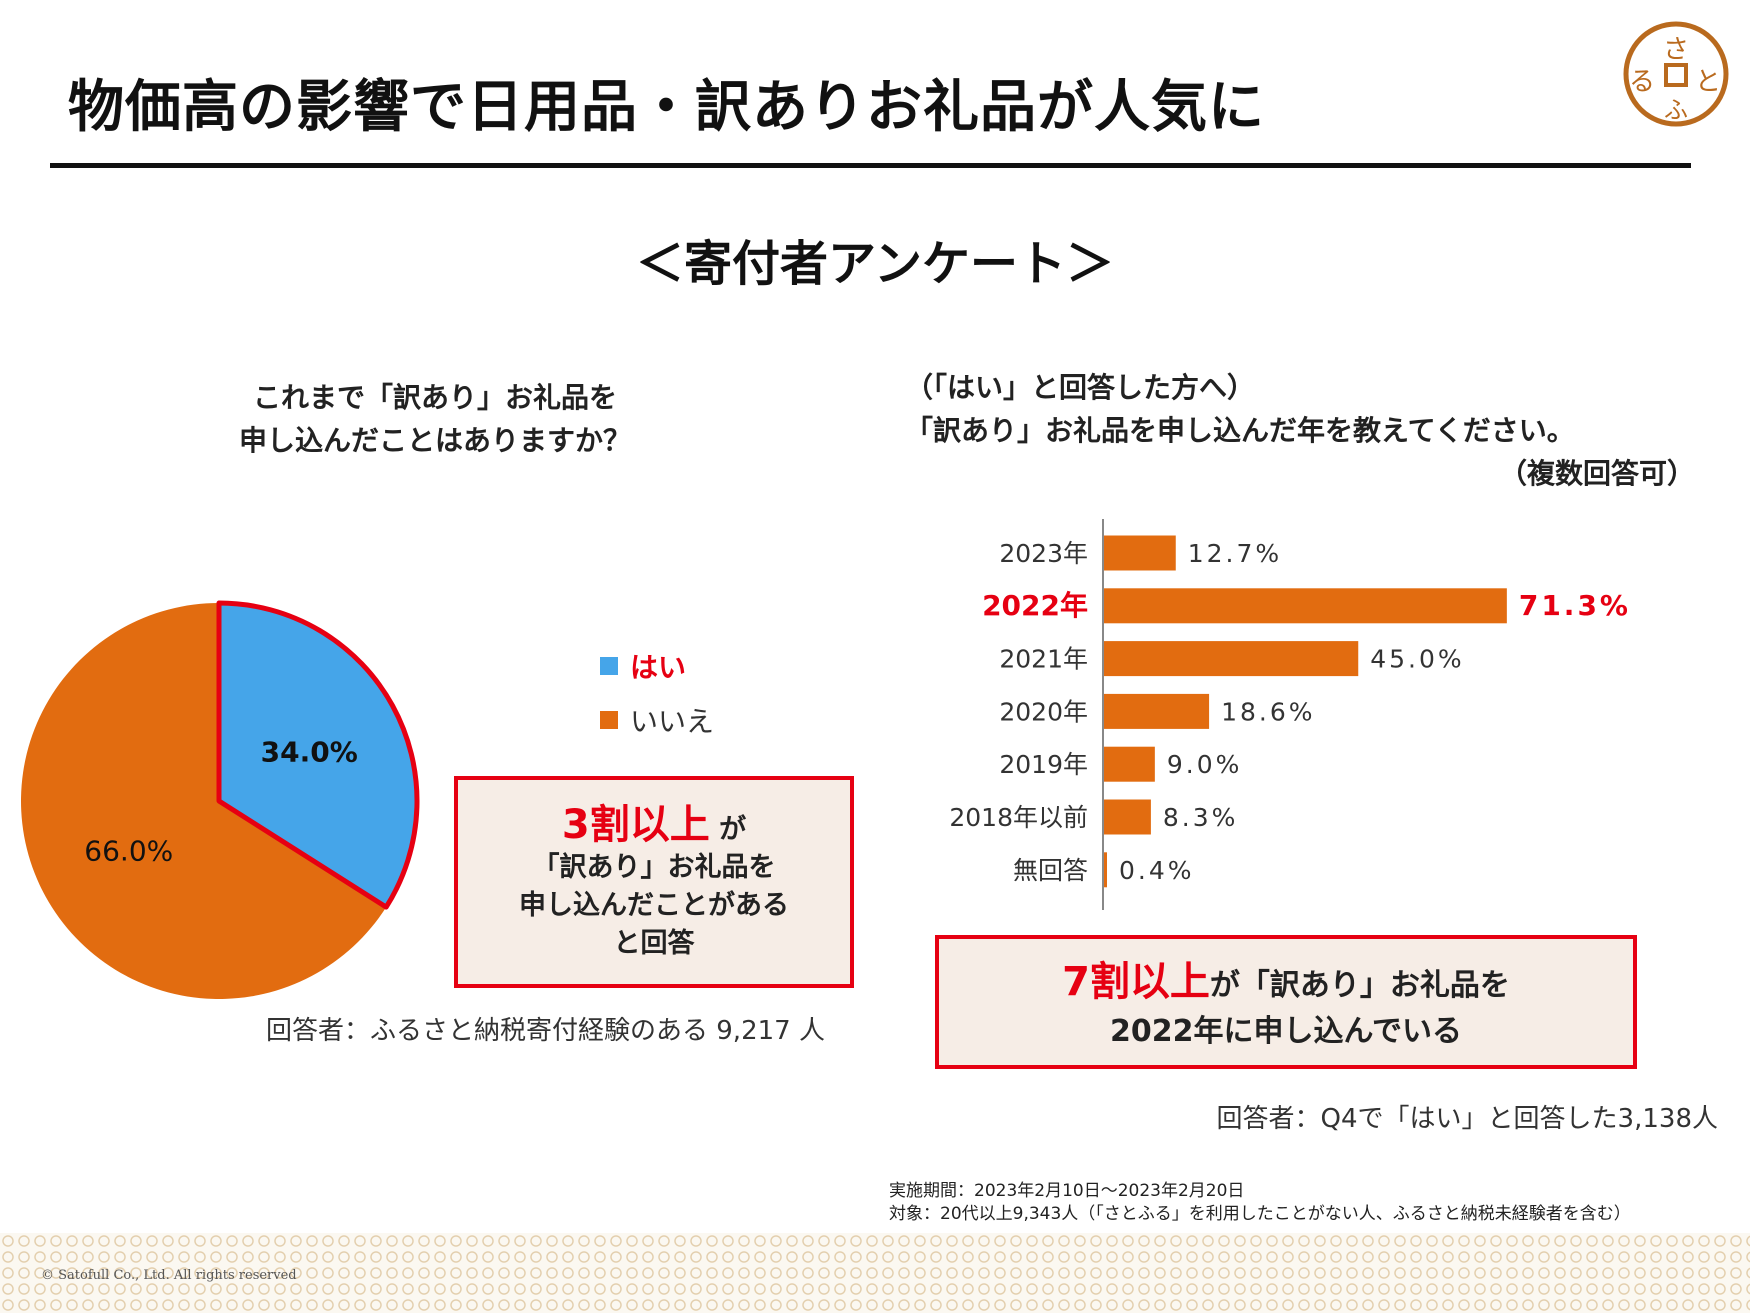  What do you see at coordinates (1676, 110) in the screenshot?
I see `svg-text: ふ` at bounding box center [1676, 110].